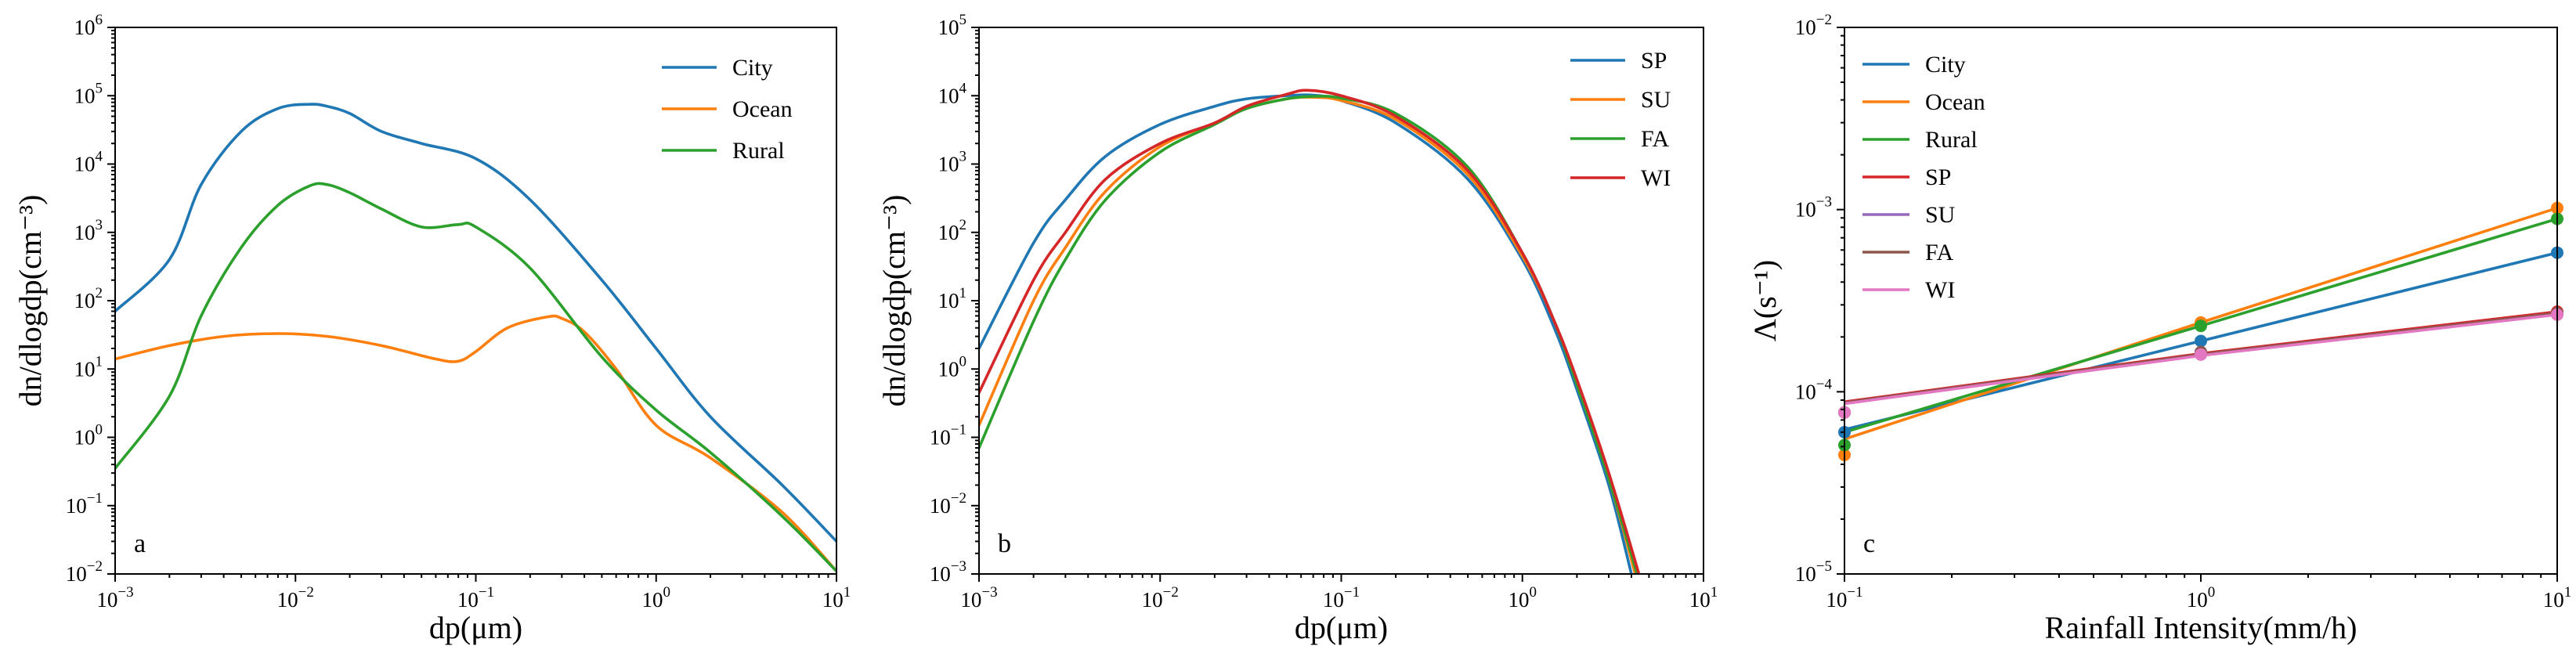 This screenshot has height=664, width=2576. What do you see at coordinates (475, 443) in the screenshot?
I see `series-line-ocean` at bounding box center [475, 443].